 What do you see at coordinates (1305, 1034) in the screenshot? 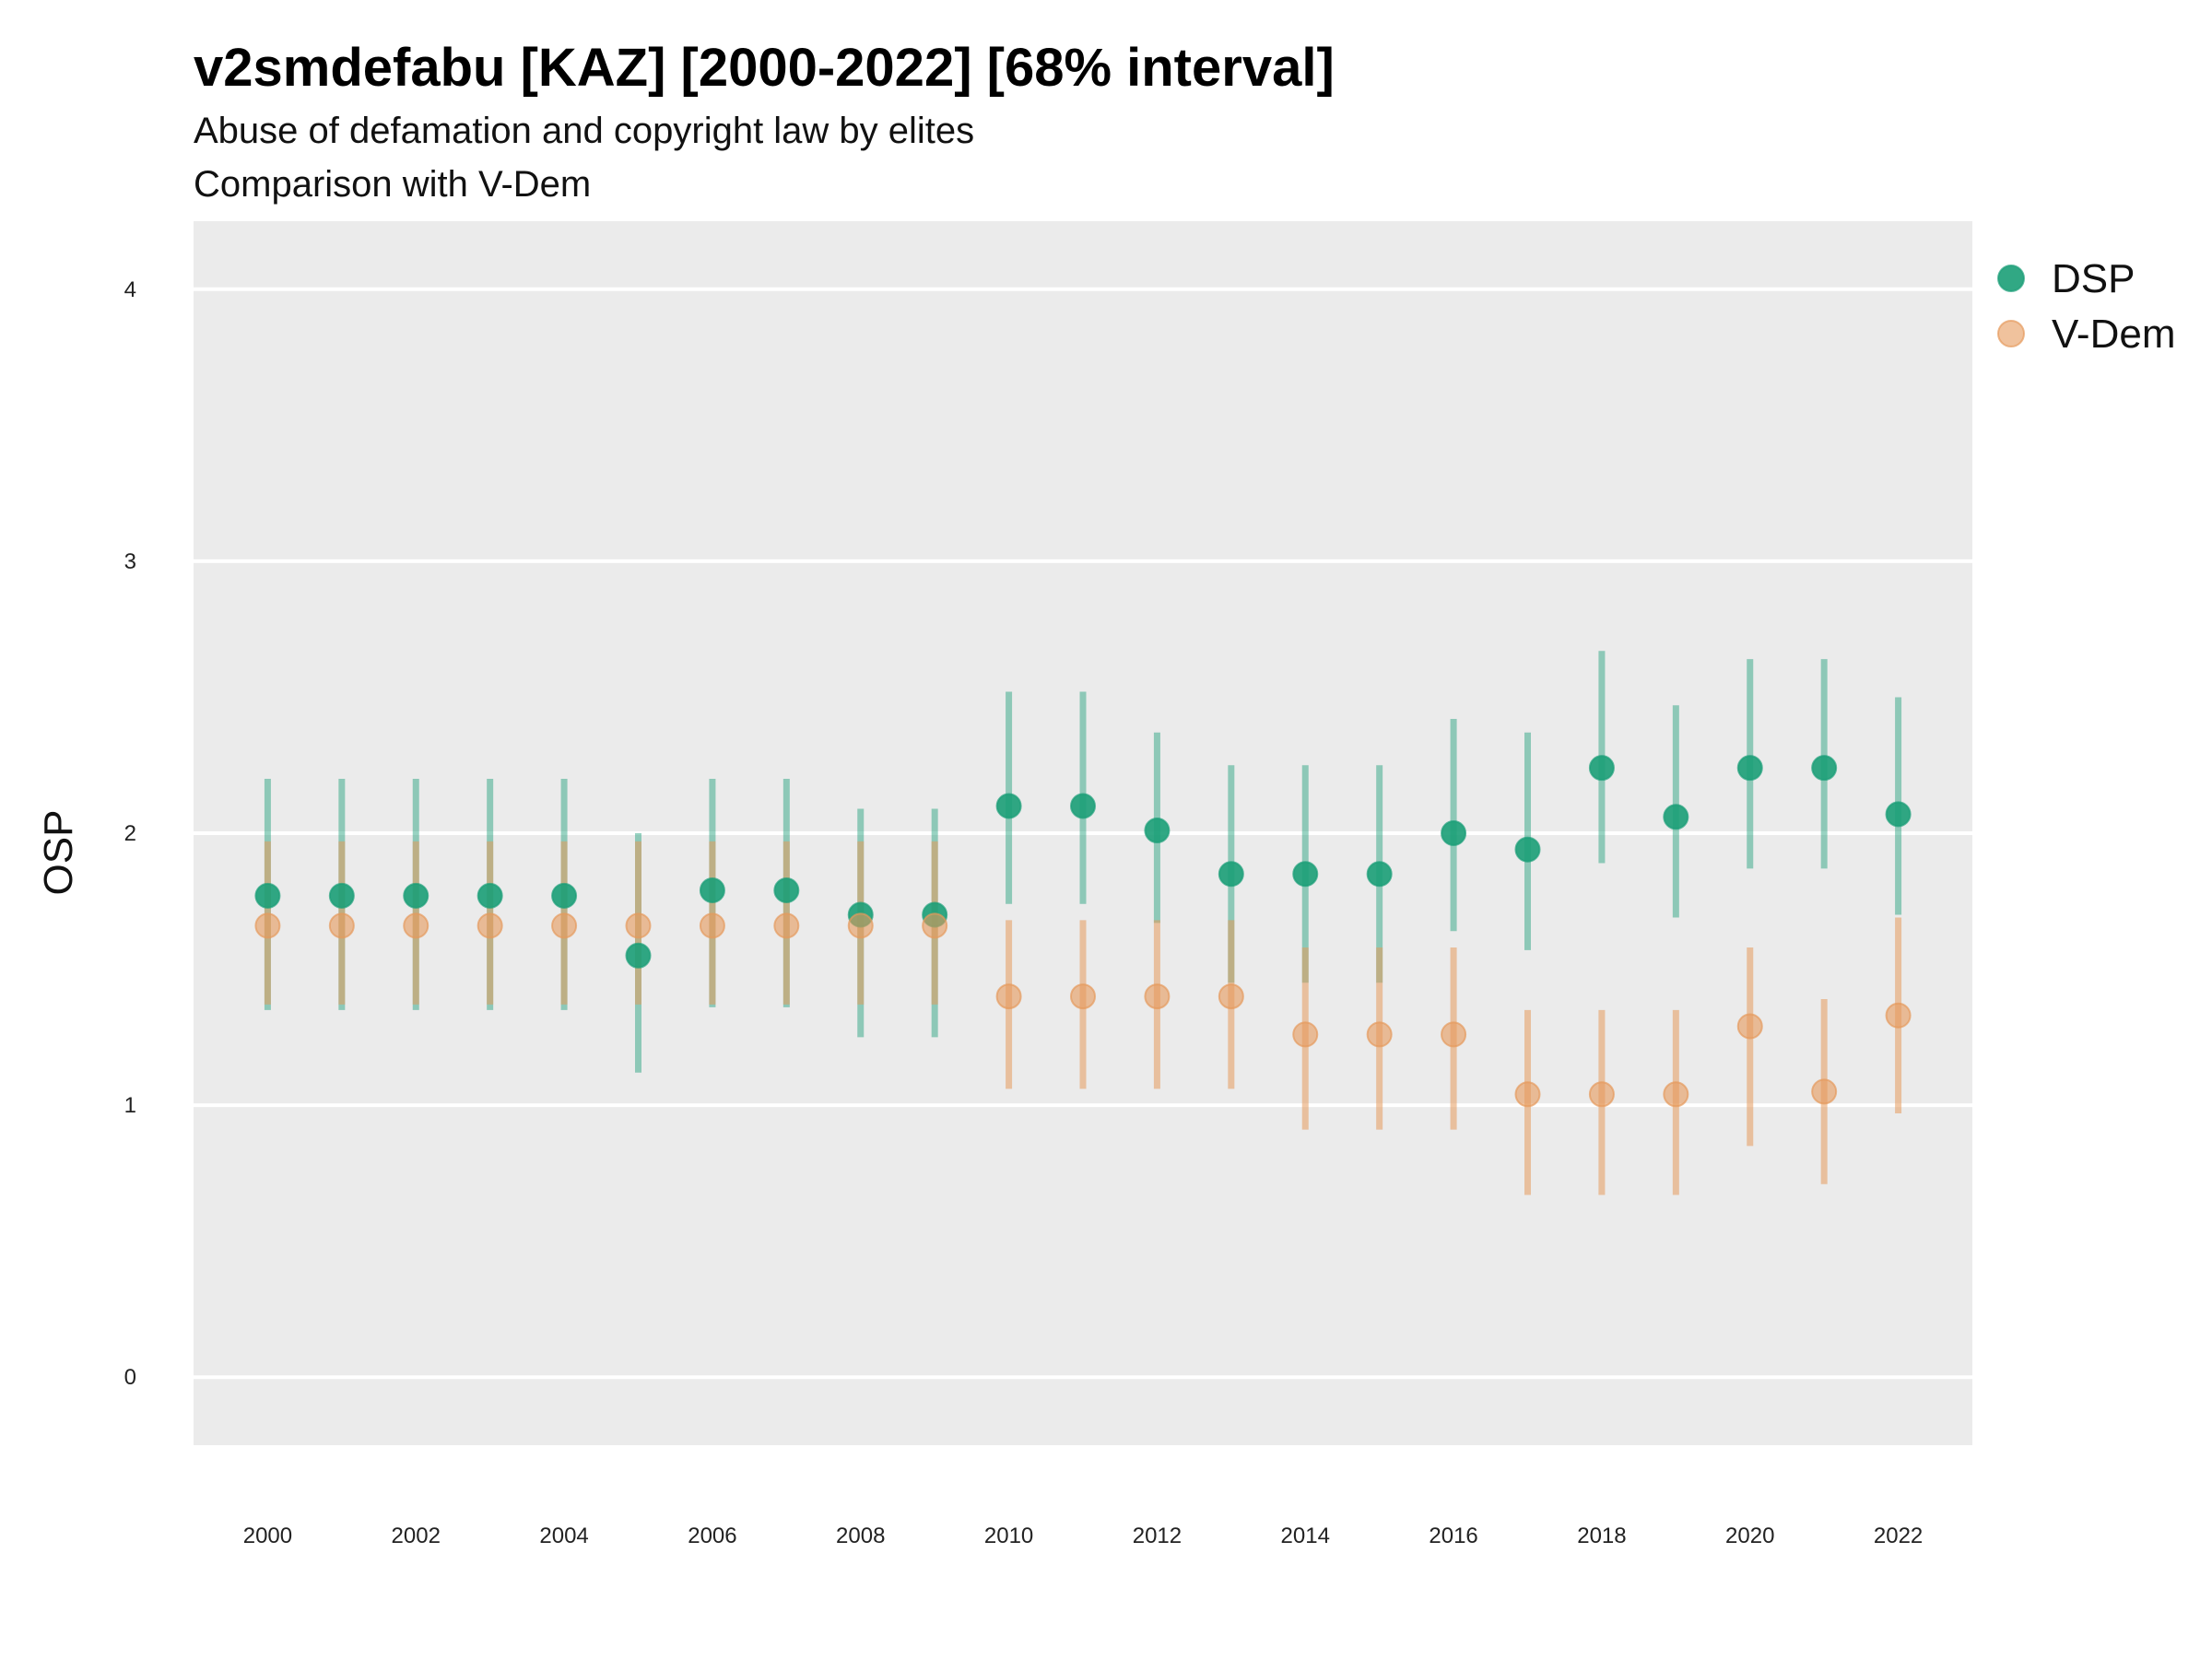
I see `point-v-dem-2014` at bounding box center [1305, 1034].